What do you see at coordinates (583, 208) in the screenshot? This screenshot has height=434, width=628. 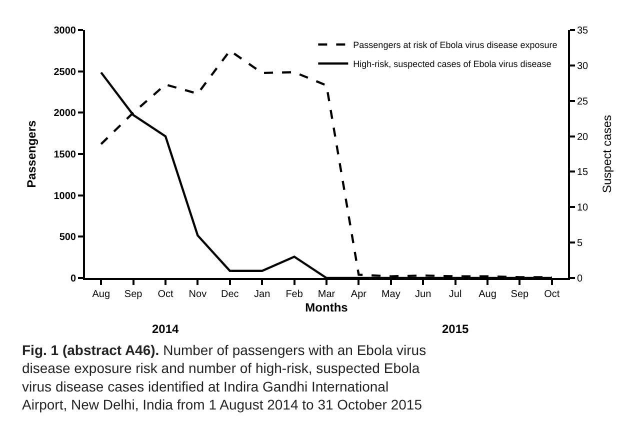 I see `y2-tick-label: 10` at bounding box center [583, 208].